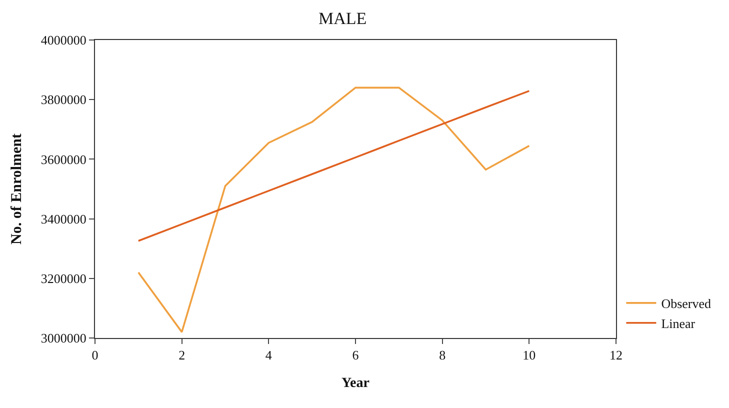  What do you see at coordinates (356, 355) in the screenshot?
I see `x-tick-label: 6` at bounding box center [356, 355].